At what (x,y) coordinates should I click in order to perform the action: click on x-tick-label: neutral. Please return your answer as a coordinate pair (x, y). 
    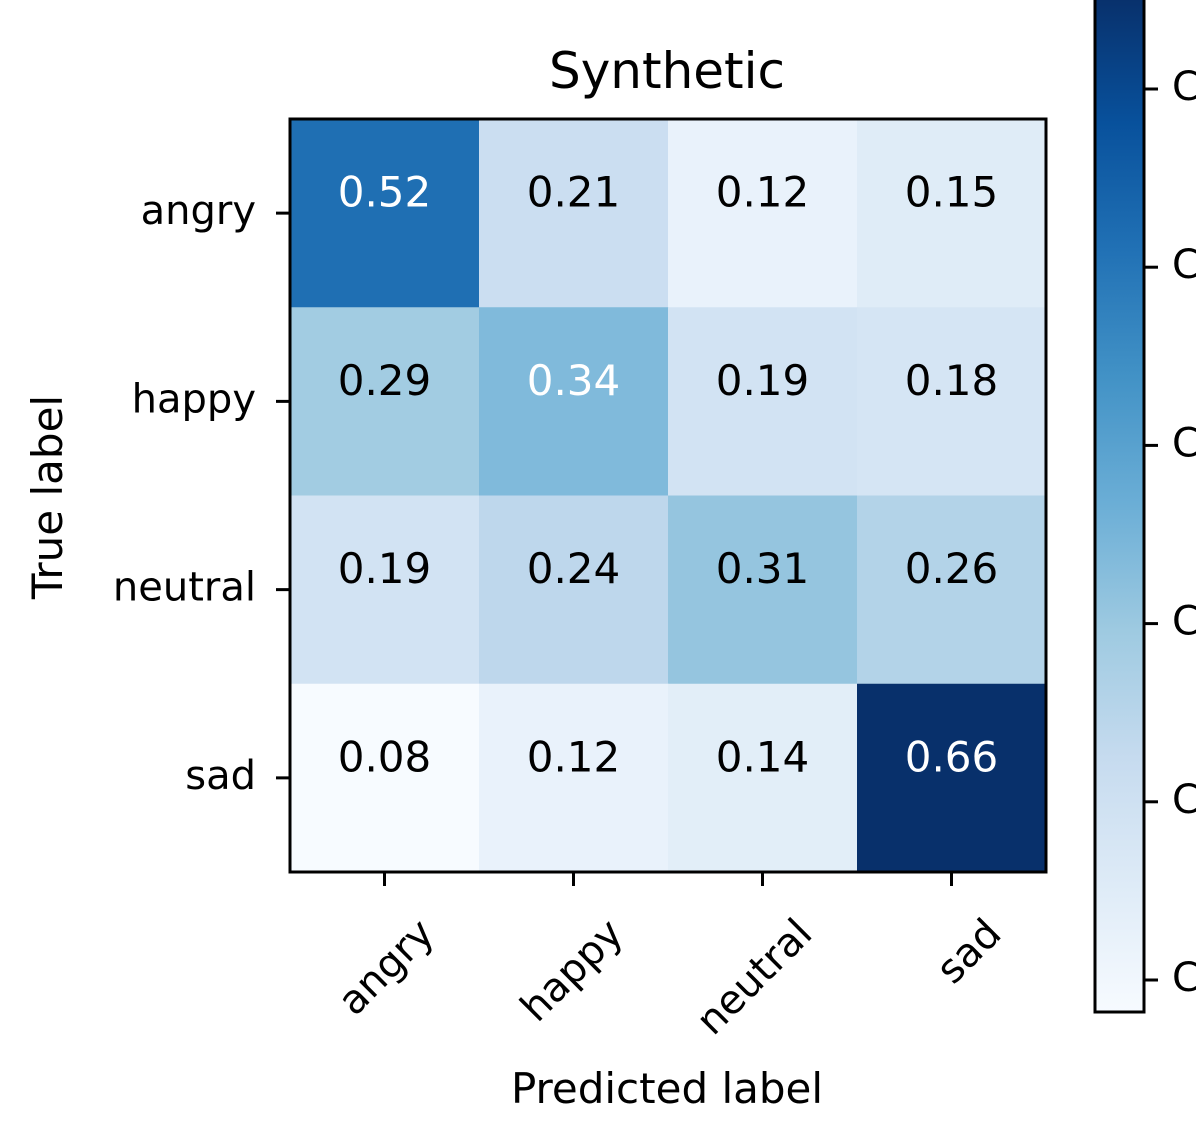
    Looking at the image, I should click on (755, 977).